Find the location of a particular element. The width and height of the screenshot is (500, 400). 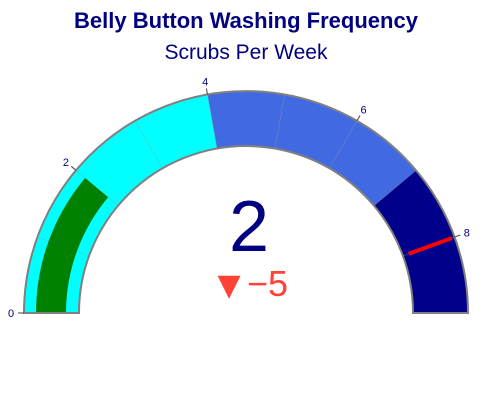

gauge-value-bar-group is located at coordinates (72, 245).